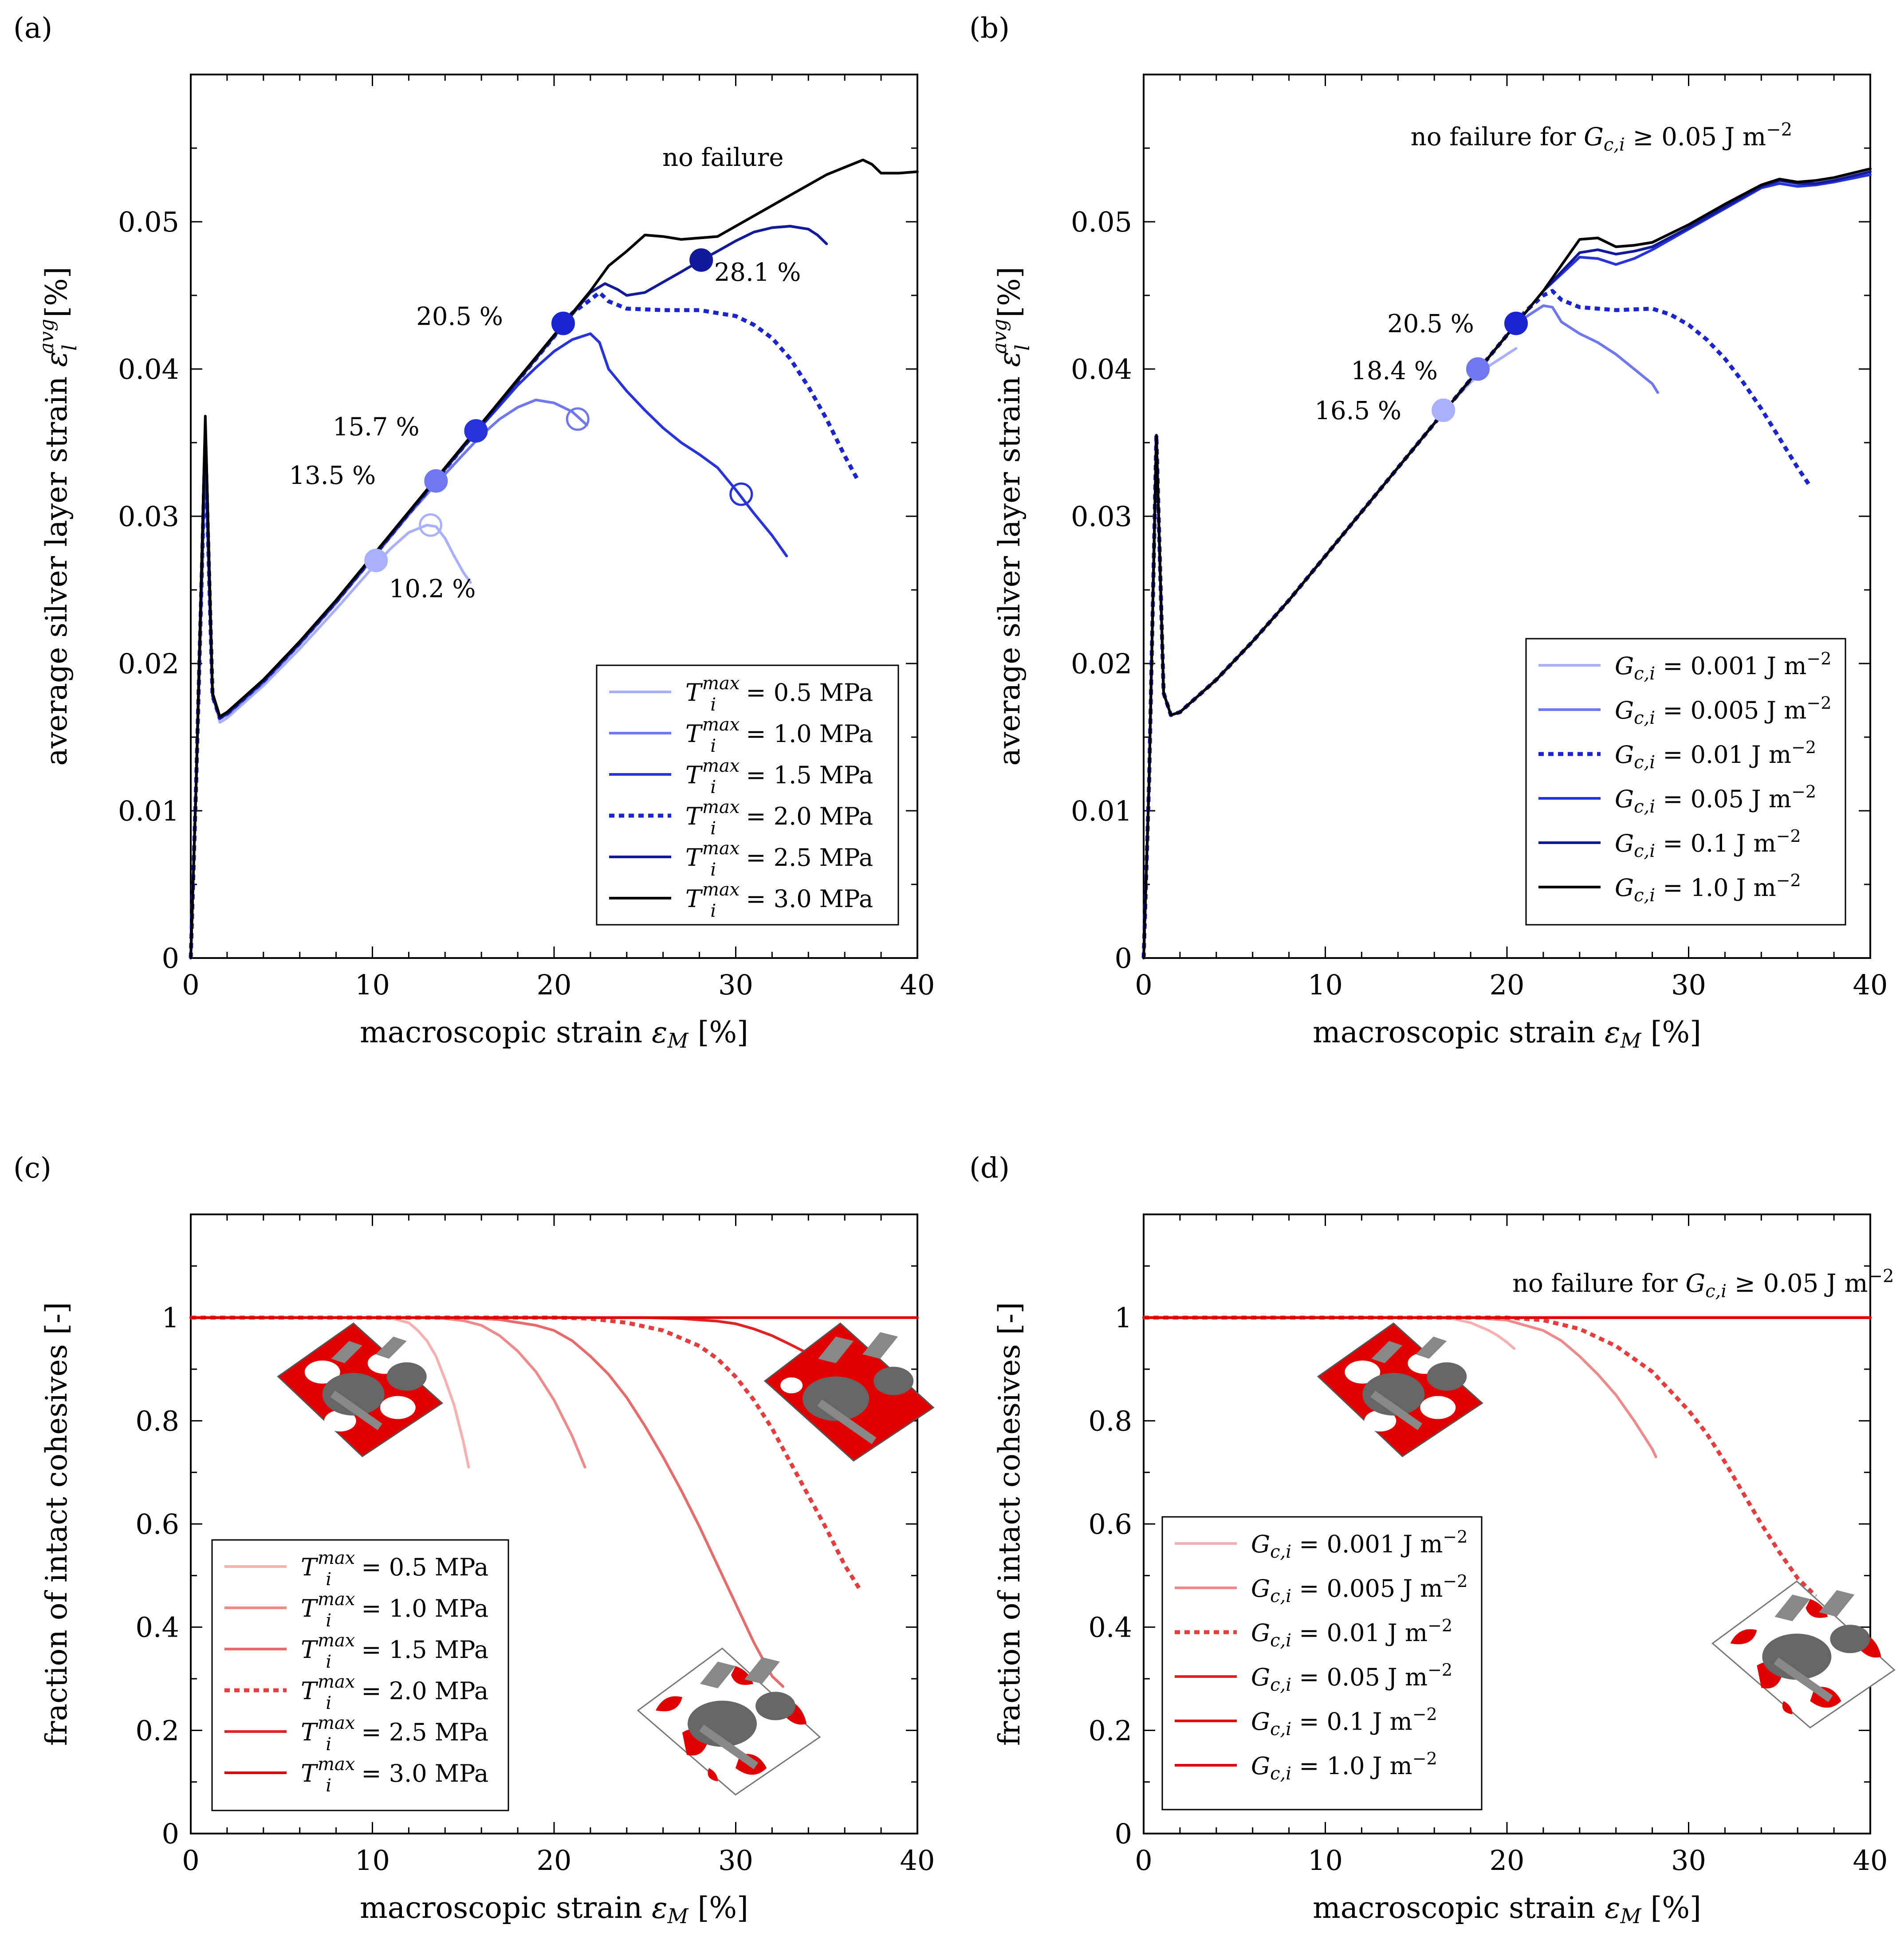  I want to click on panel-label-a: (a), so click(32, 28).